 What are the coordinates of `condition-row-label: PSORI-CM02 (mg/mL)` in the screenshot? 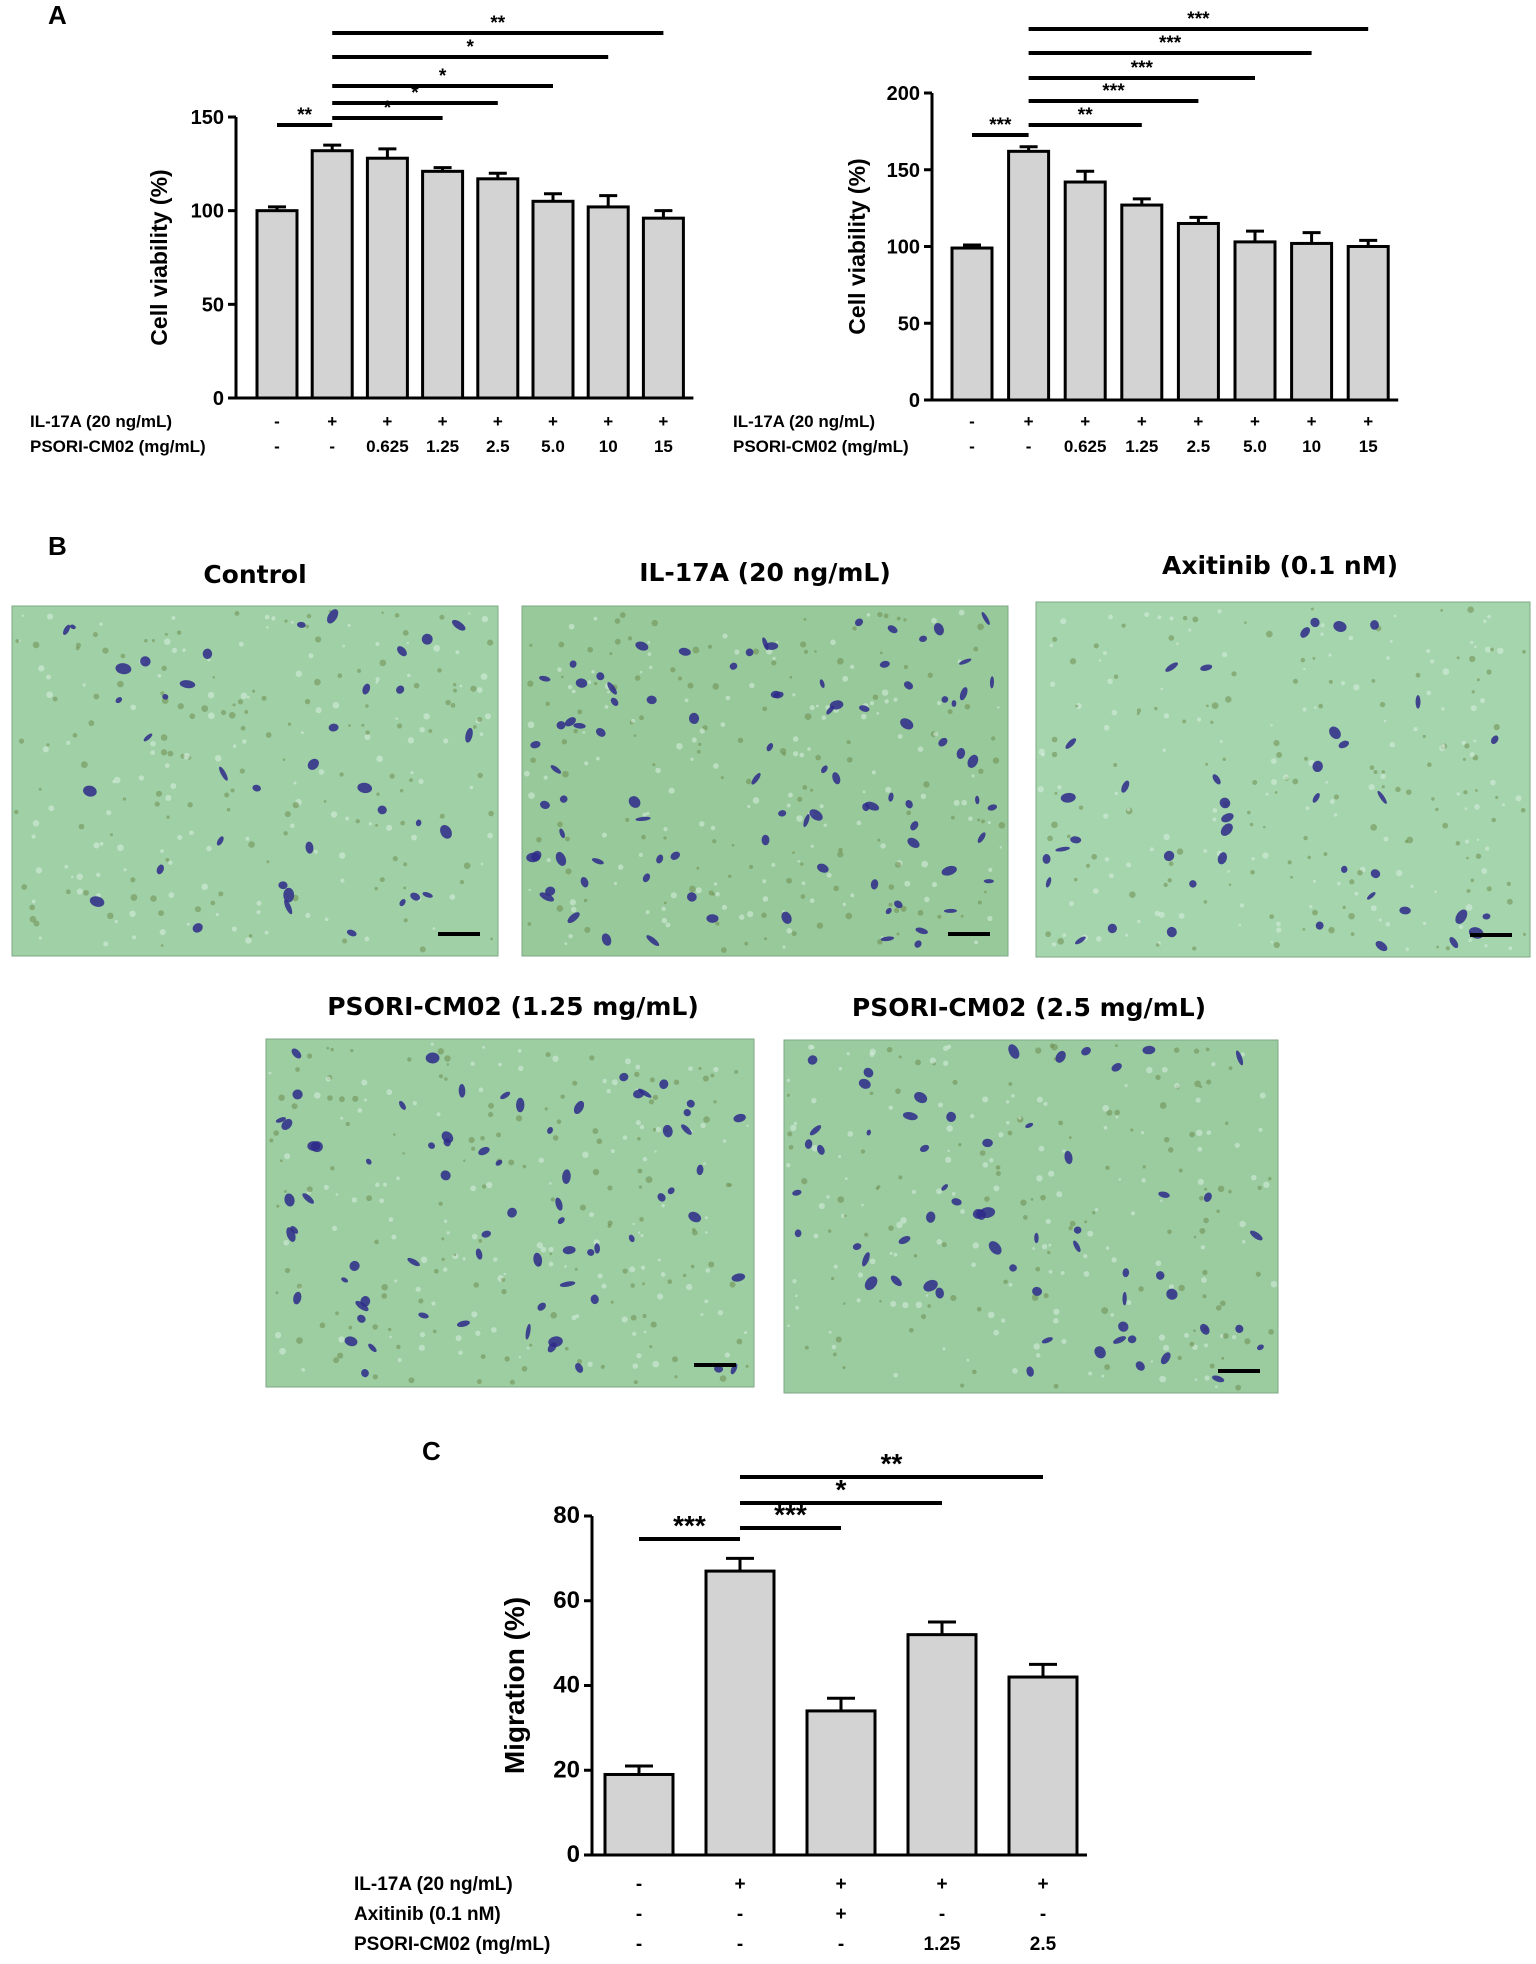 It's located at (452, 1944).